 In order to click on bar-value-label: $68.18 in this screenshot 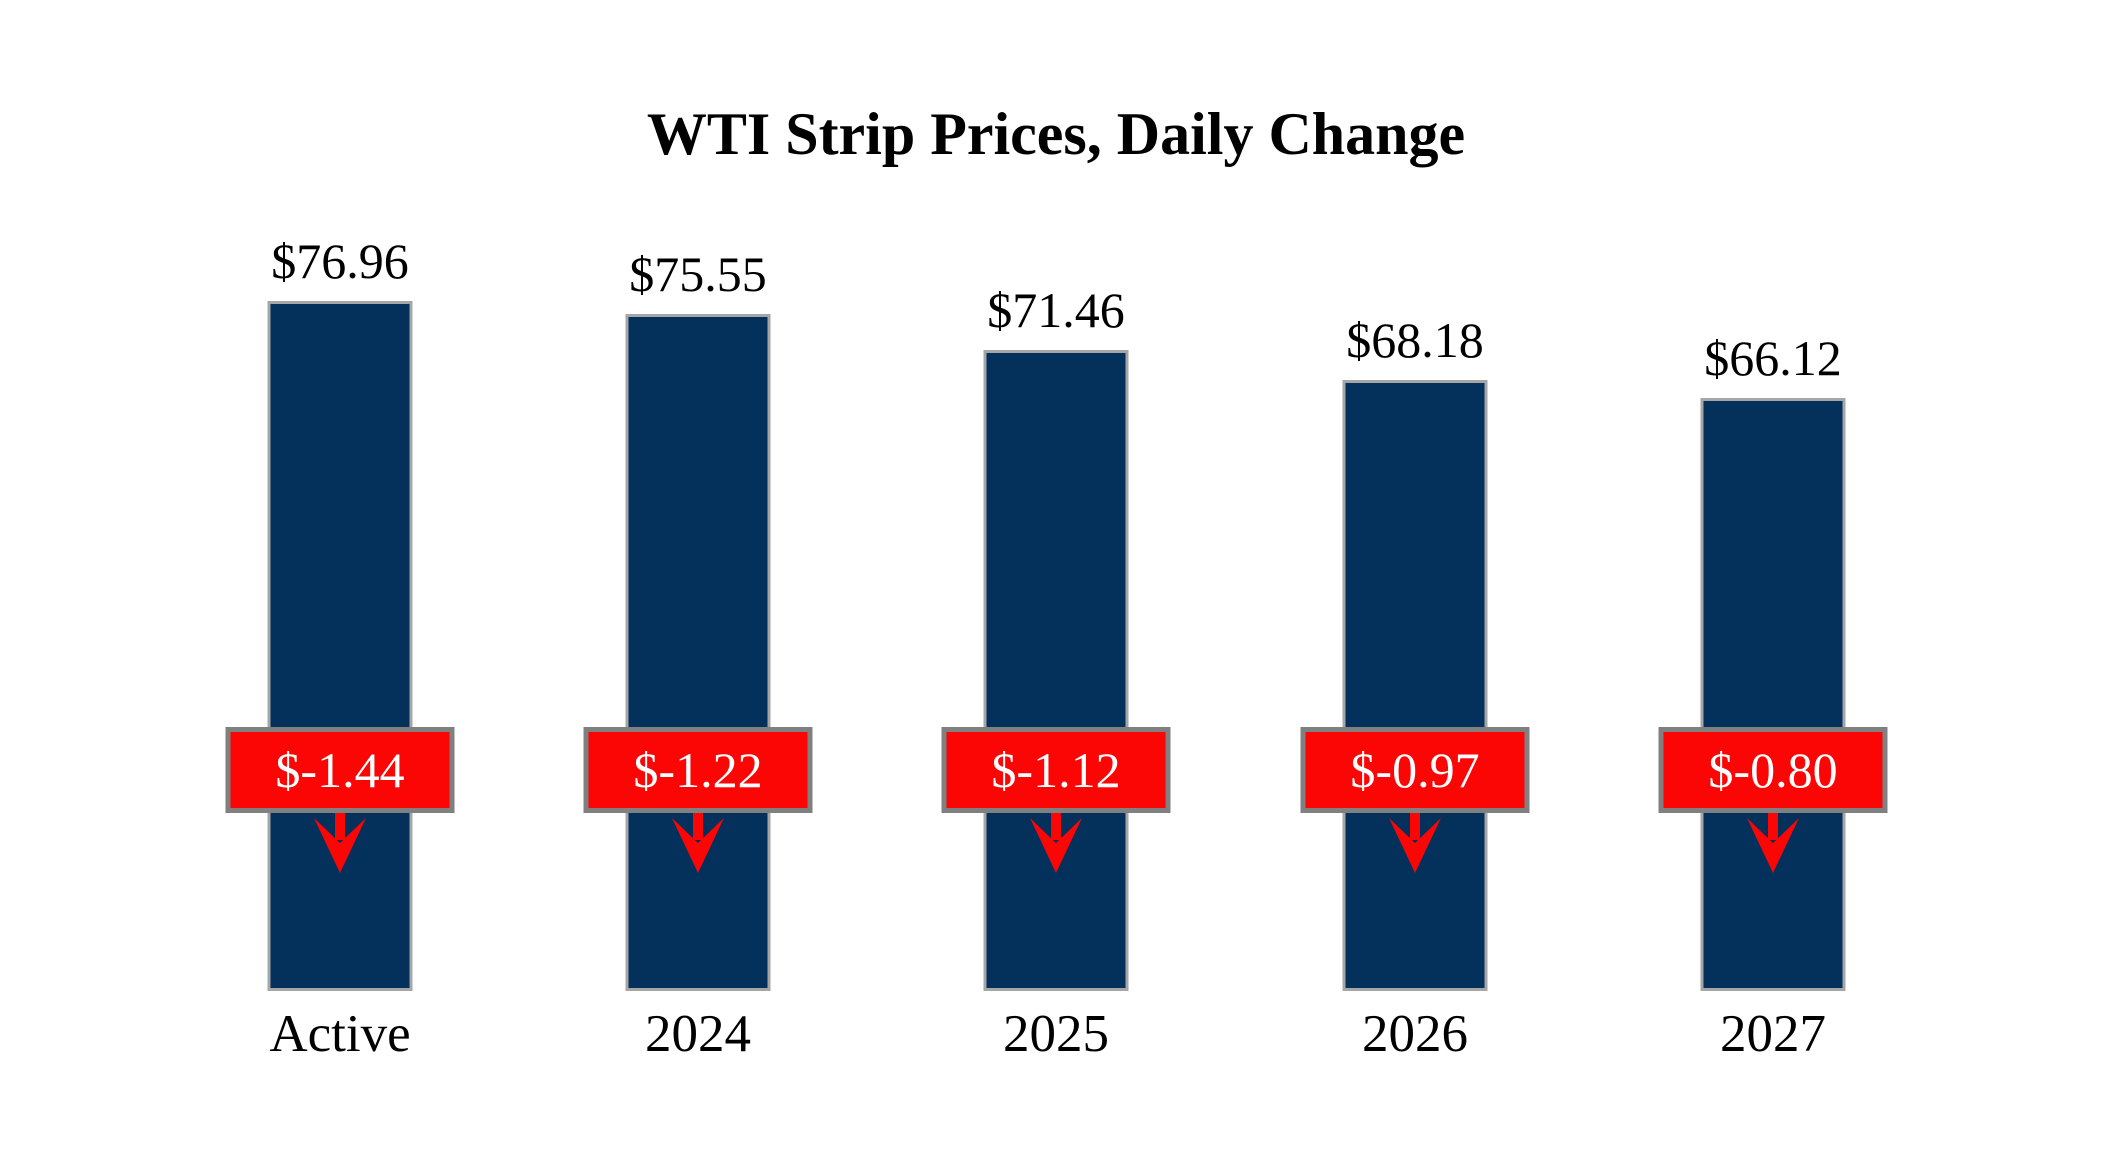, I will do `click(1415, 340)`.